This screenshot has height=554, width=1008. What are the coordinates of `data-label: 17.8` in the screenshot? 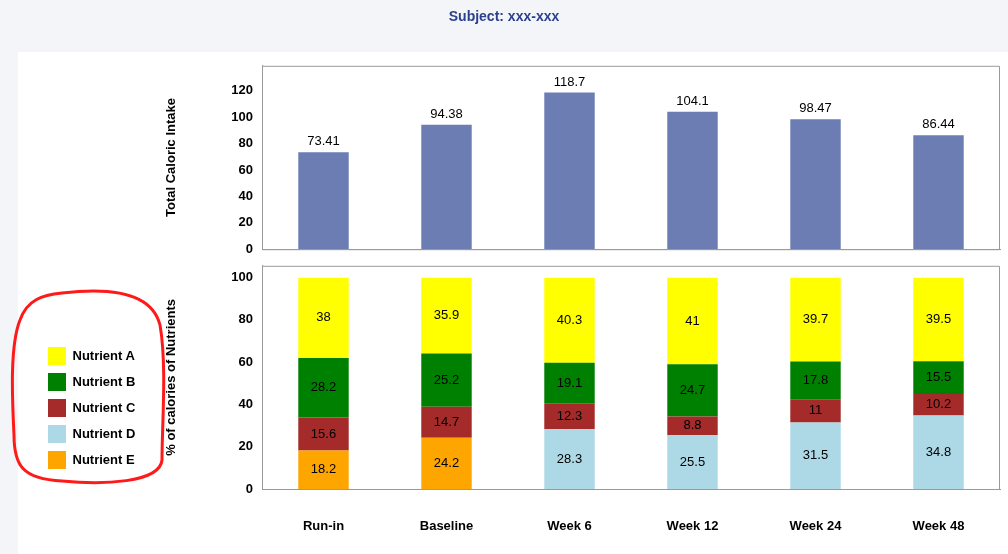 It's located at (815, 379).